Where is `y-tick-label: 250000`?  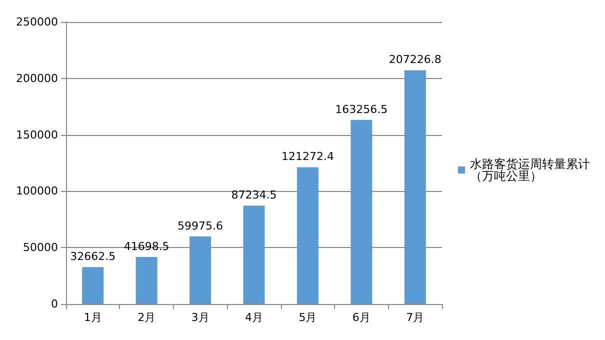
y-tick-label: 250000 is located at coordinates (37, 22).